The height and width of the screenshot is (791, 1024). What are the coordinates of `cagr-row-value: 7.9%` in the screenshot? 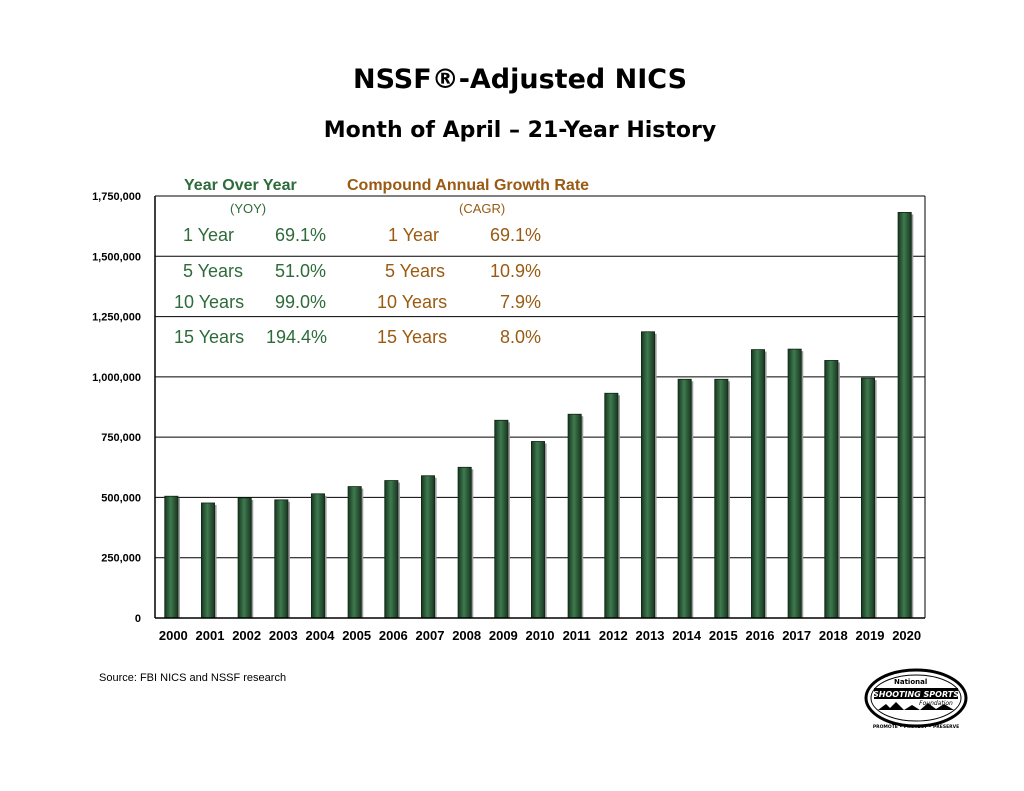 It's located at (521, 302).